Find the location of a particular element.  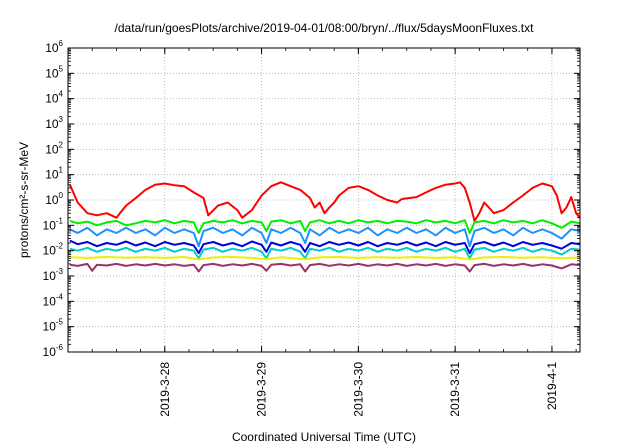

y-tick-label: 10⁻⁶ is located at coordinates (53, 351).